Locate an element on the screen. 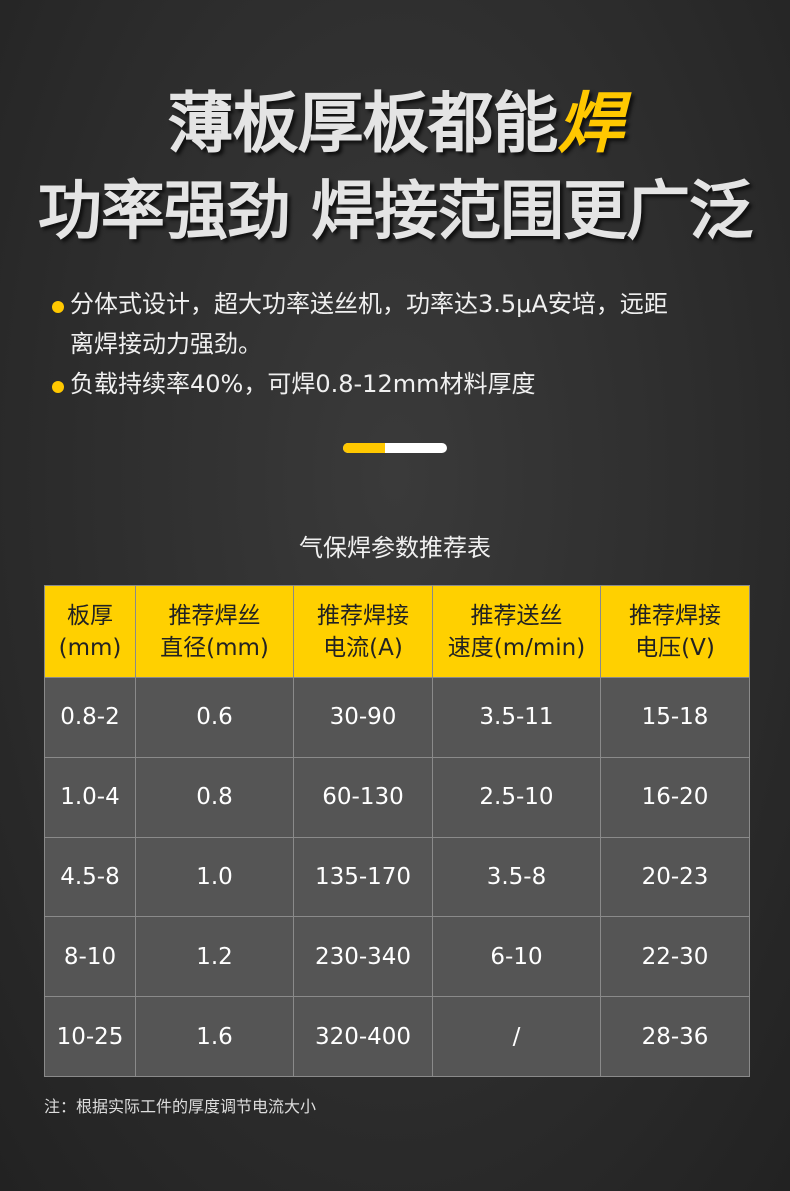  table-caption: 气保焊参数推荐表 is located at coordinates (395, 548).